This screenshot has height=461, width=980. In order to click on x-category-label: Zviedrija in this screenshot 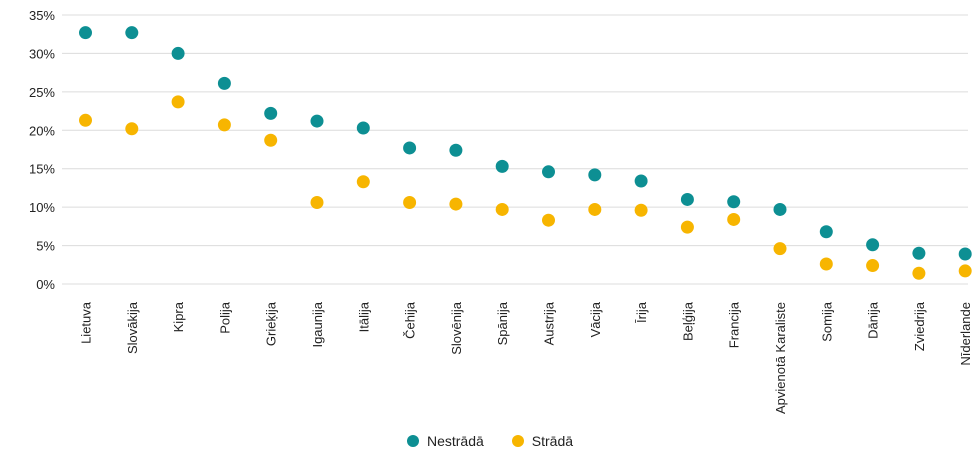, I will do `click(919, 326)`.